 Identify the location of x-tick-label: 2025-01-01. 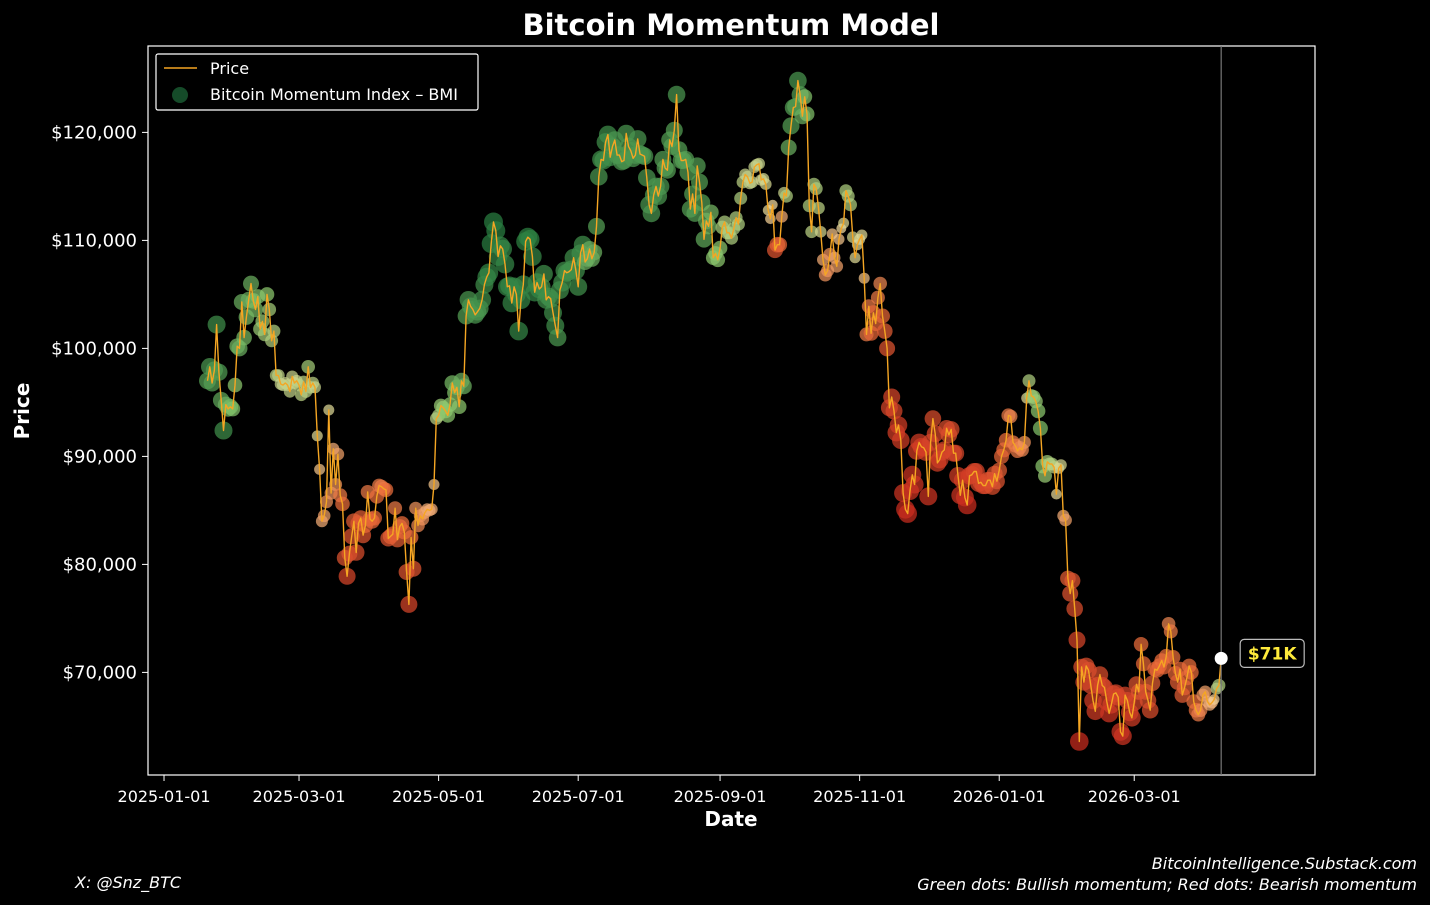
(164, 796).